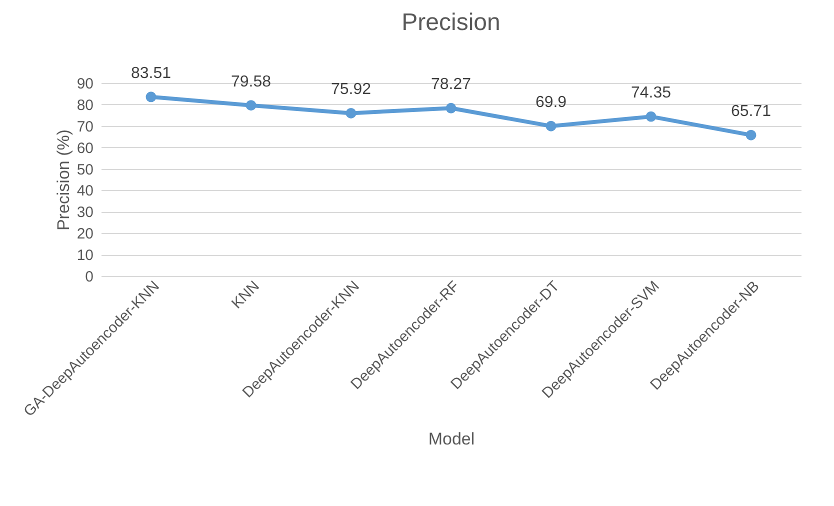 Image resolution: width=834 pixels, height=506 pixels. Describe the element at coordinates (451, 85) in the screenshot. I see `data-label: 78.27` at that location.